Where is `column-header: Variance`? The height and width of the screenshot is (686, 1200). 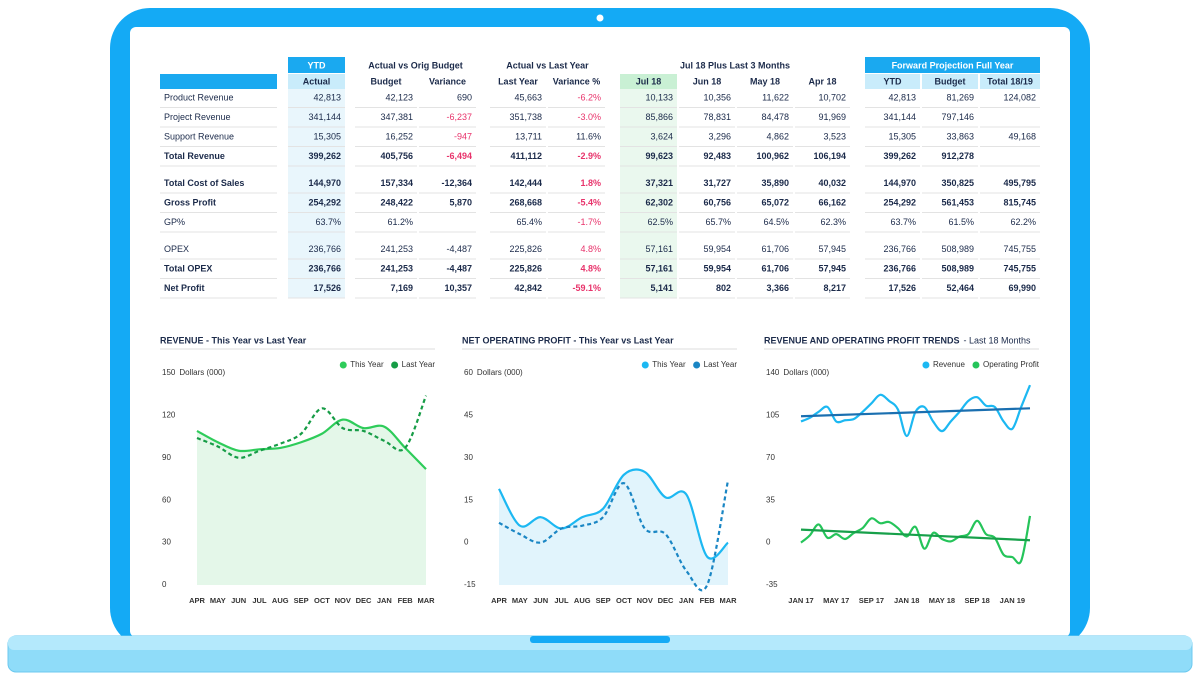 column-header: Variance is located at coordinates (447, 81).